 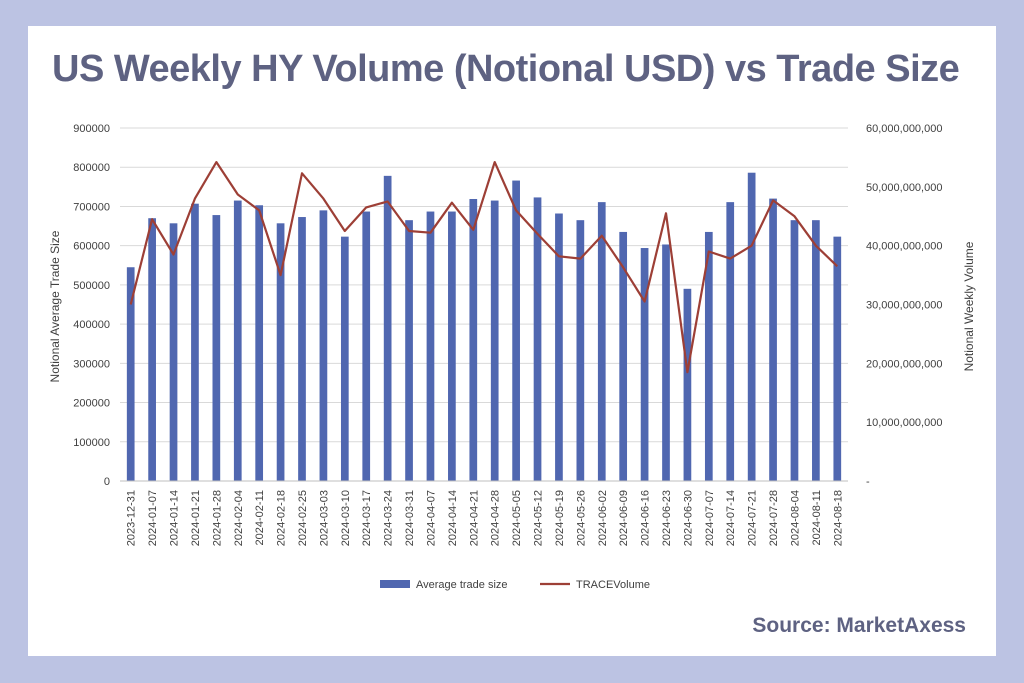 I want to click on y-tick-label: 200000, so click(x=91, y=404).